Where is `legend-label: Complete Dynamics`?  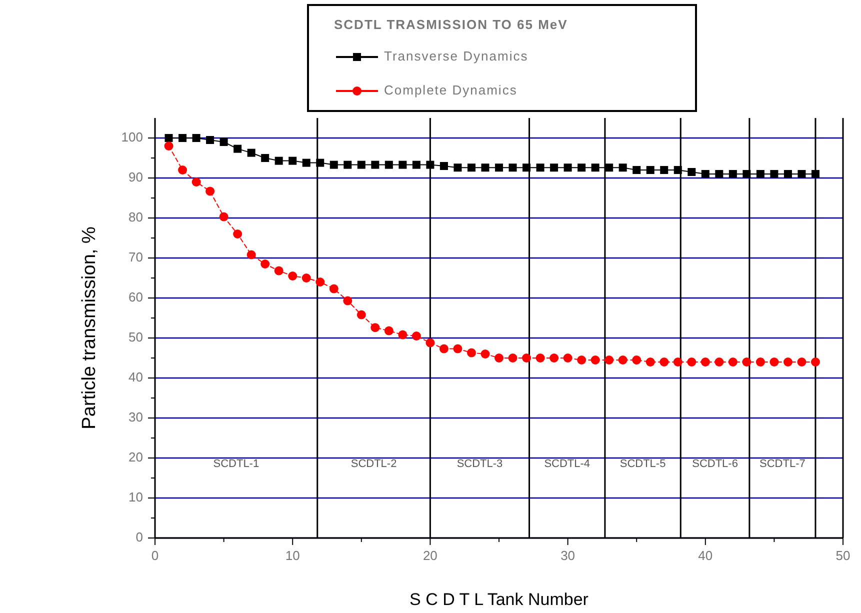
legend-label: Complete Dynamics is located at coordinates (451, 90).